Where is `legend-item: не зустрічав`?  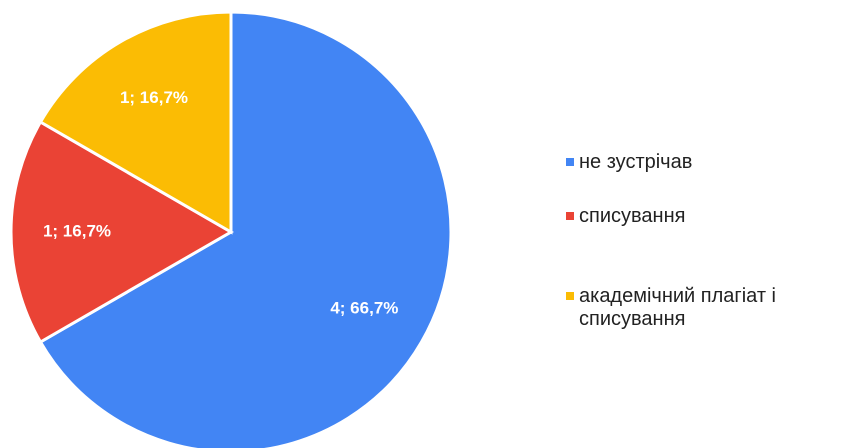
legend-item: не зустрічав is located at coordinates (706, 162).